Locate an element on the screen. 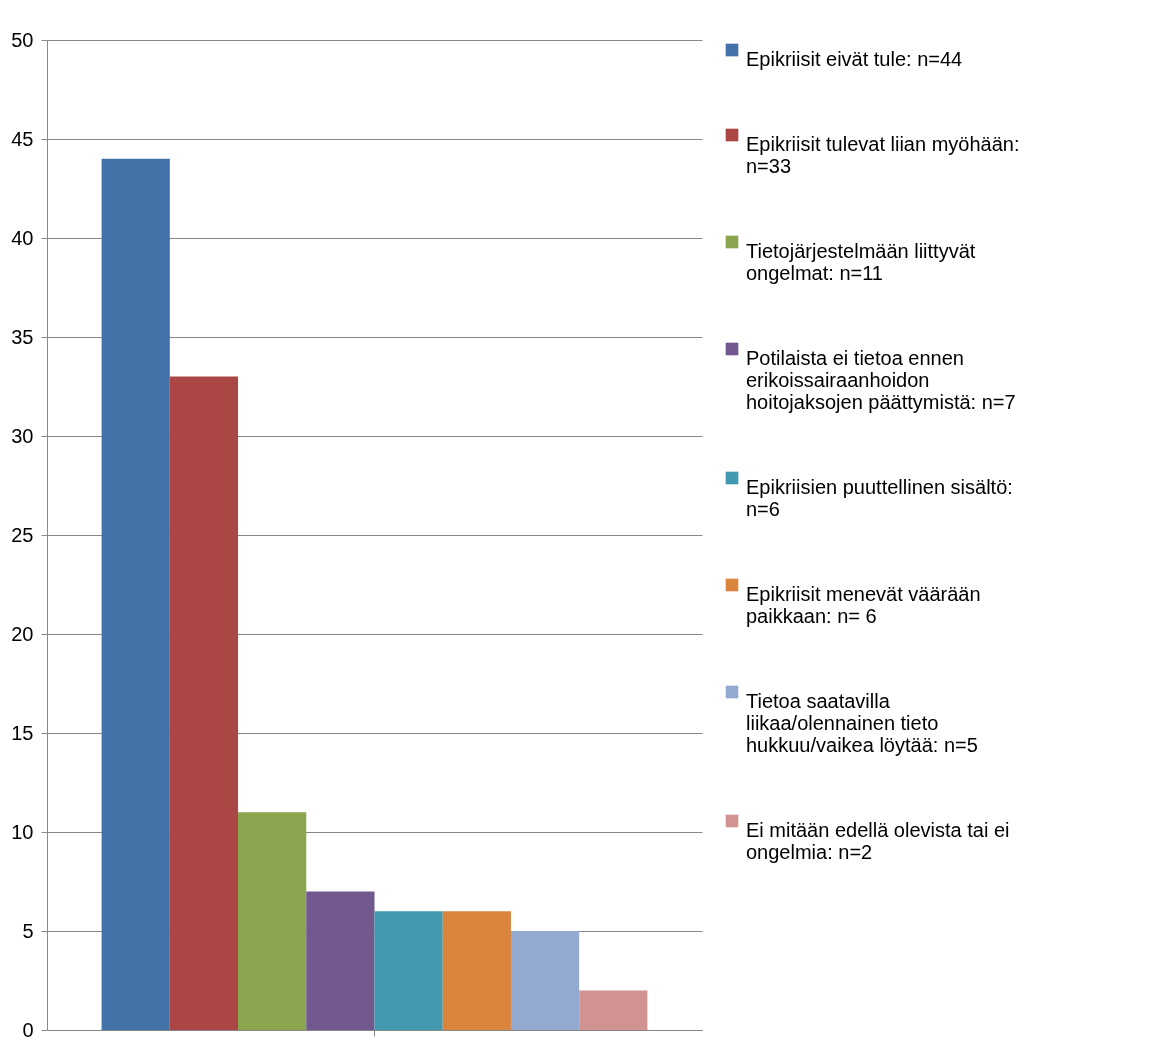 This screenshot has width=1158, height=1057. legend-label: Epikriisien puuttellinen sisältö: n=6 is located at coordinates (879, 498).